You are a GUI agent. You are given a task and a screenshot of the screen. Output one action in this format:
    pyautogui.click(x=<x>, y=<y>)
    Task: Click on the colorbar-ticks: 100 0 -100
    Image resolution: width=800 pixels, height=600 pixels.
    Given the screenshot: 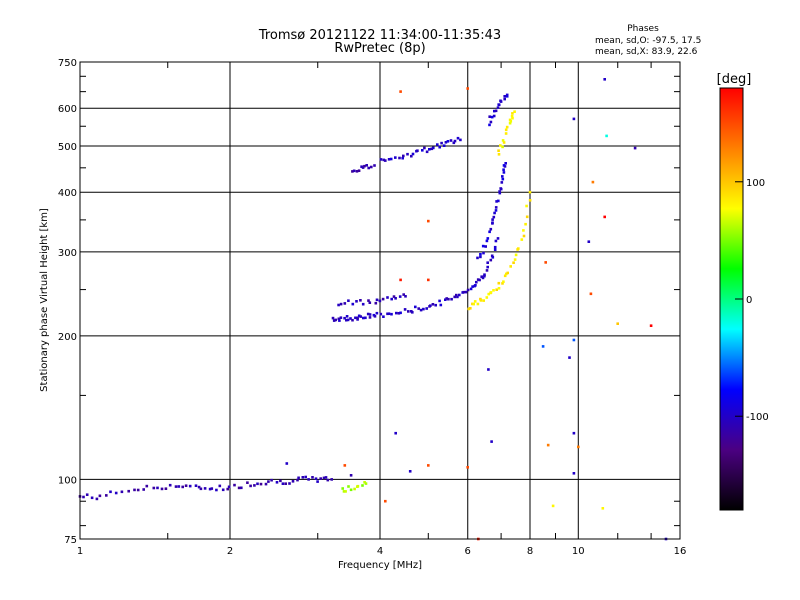 What is the action you would take?
    pyautogui.click(x=752, y=300)
    